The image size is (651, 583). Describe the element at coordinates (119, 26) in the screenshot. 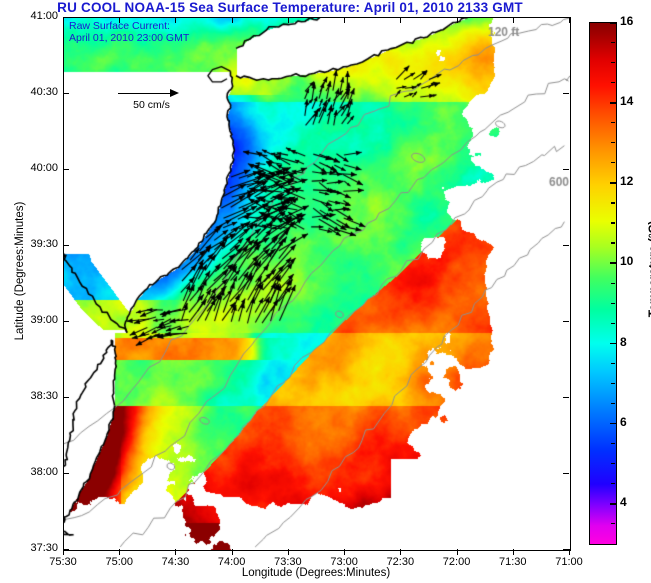

I see `annotation-line-1: Raw Surface Current:` at that location.